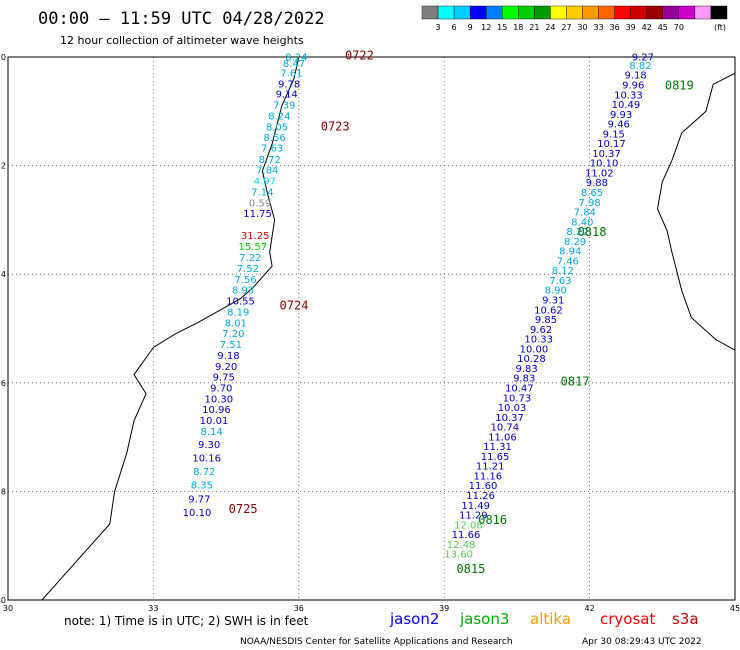 The width and height of the screenshot is (740, 650). I want to click on swh-value: 15.57, so click(252, 247).